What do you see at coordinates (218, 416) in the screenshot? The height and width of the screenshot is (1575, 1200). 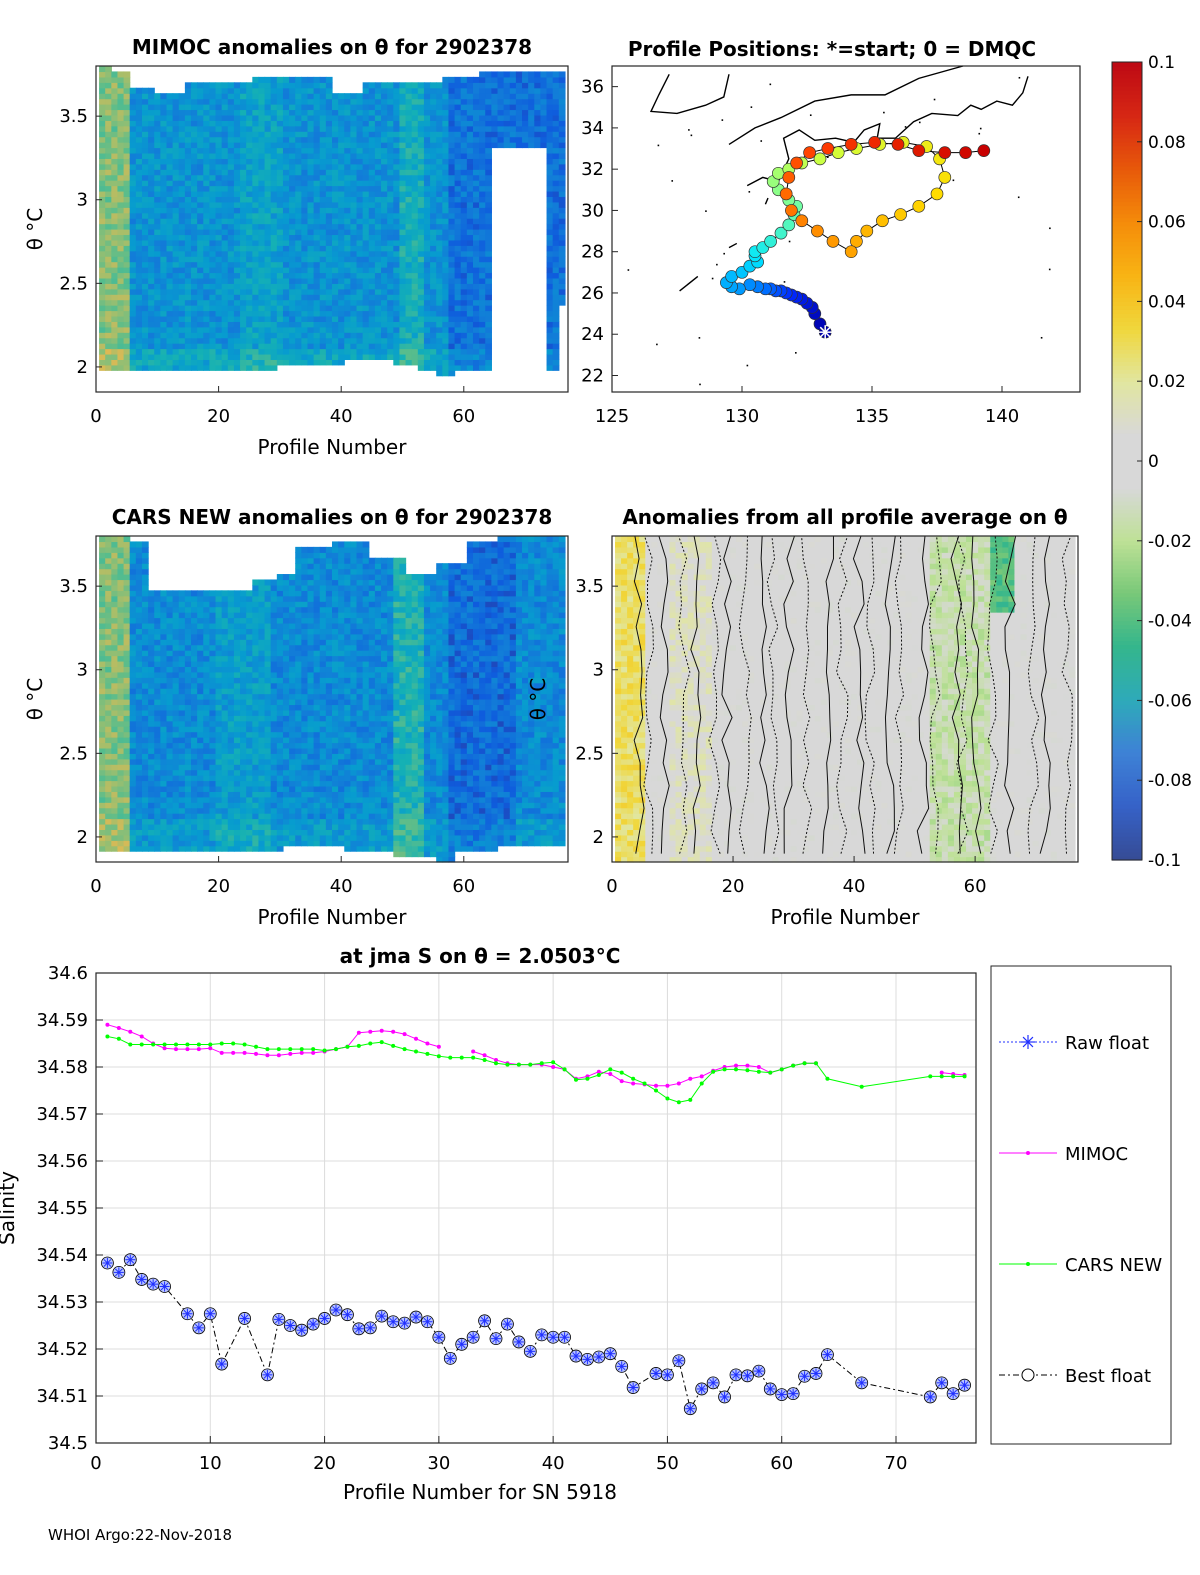 I see `x-tick-label: 20` at bounding box center [218, 416].